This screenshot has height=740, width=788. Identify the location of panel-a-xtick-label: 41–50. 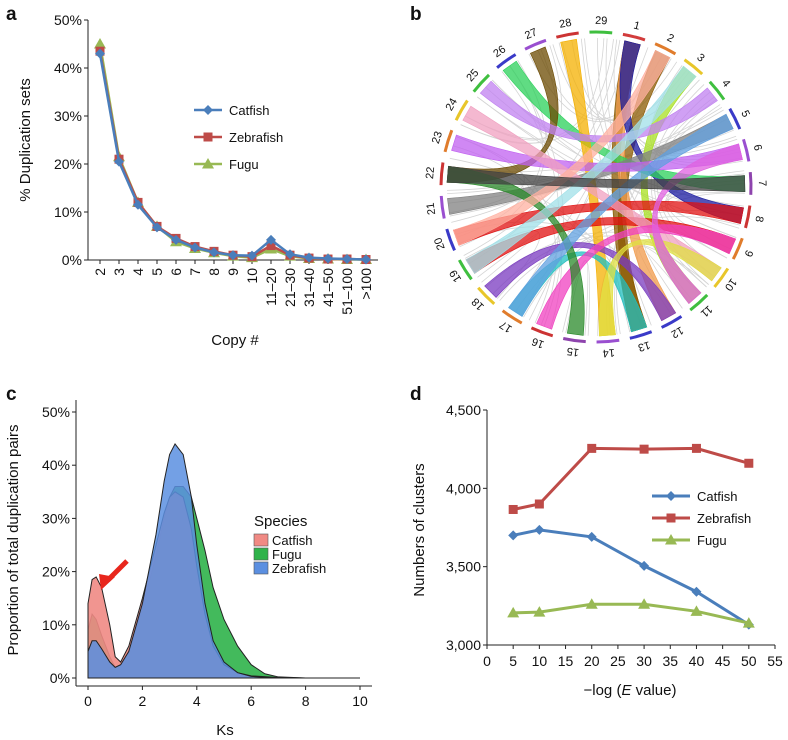
(328, 287).